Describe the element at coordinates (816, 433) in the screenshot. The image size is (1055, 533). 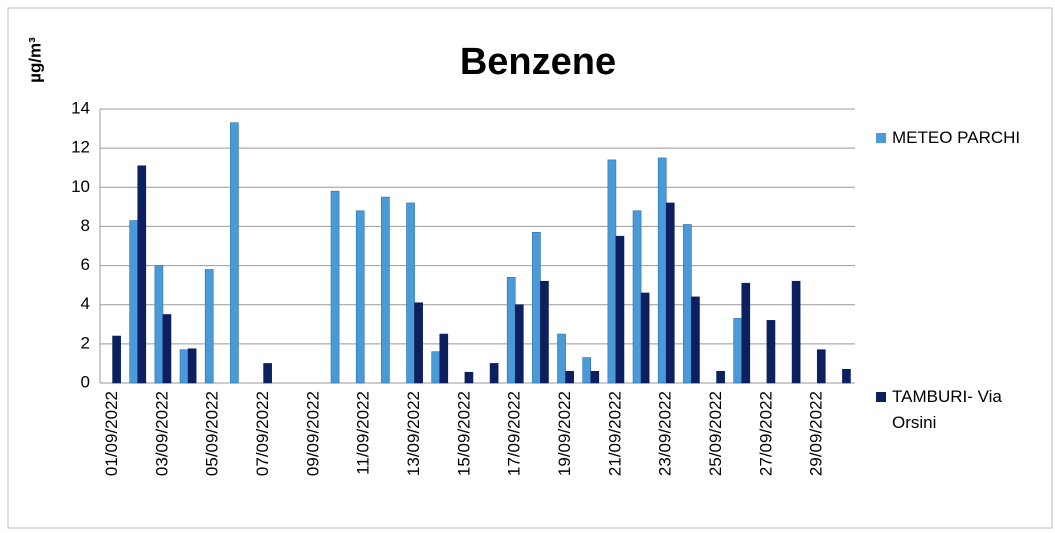
I see `x-tick-label: 29/09/2022` at that location.